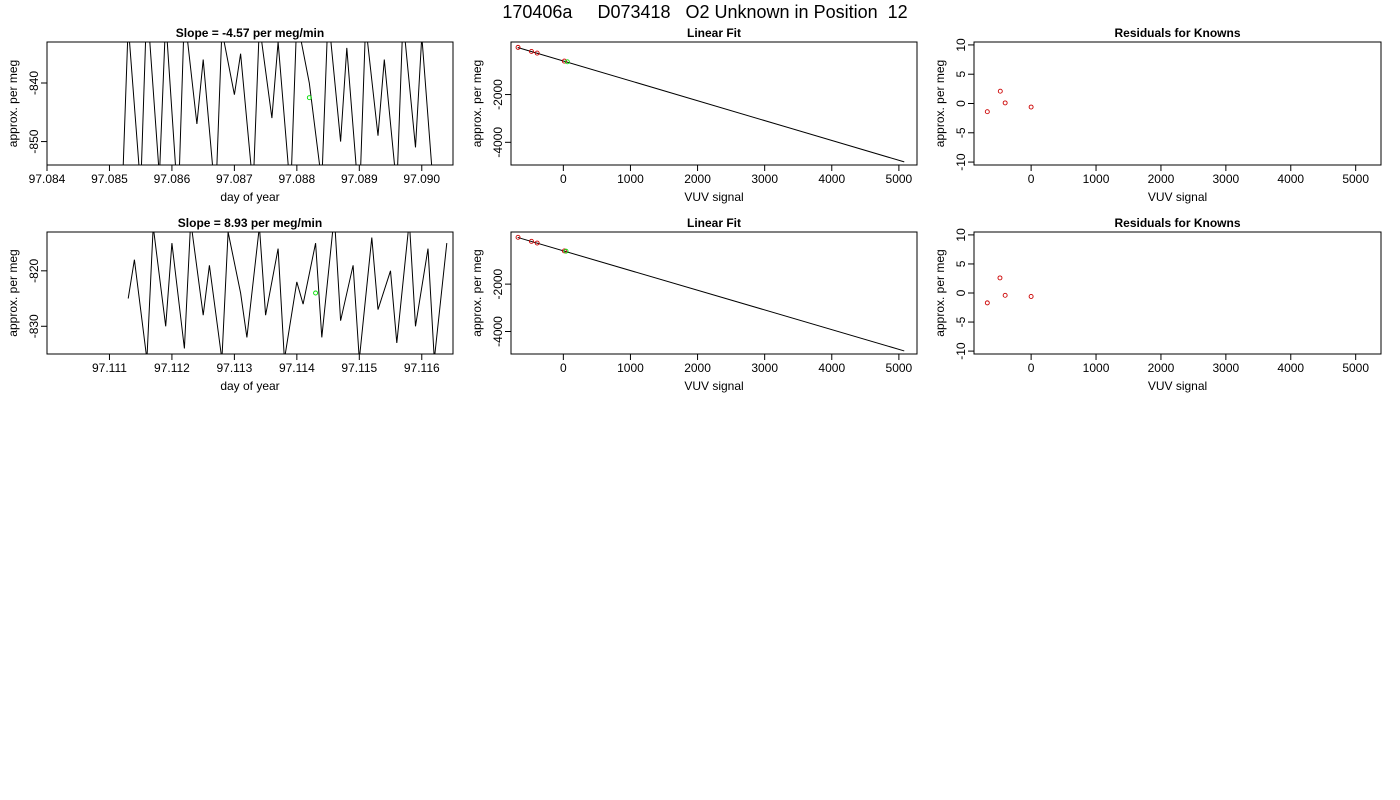 The width and height of the screenshot is (1400, 800). What do you see at coordinates (359, 179) in the screenshot?
I see `x-tick-label: 97.089` at bounding box center [359, 179].